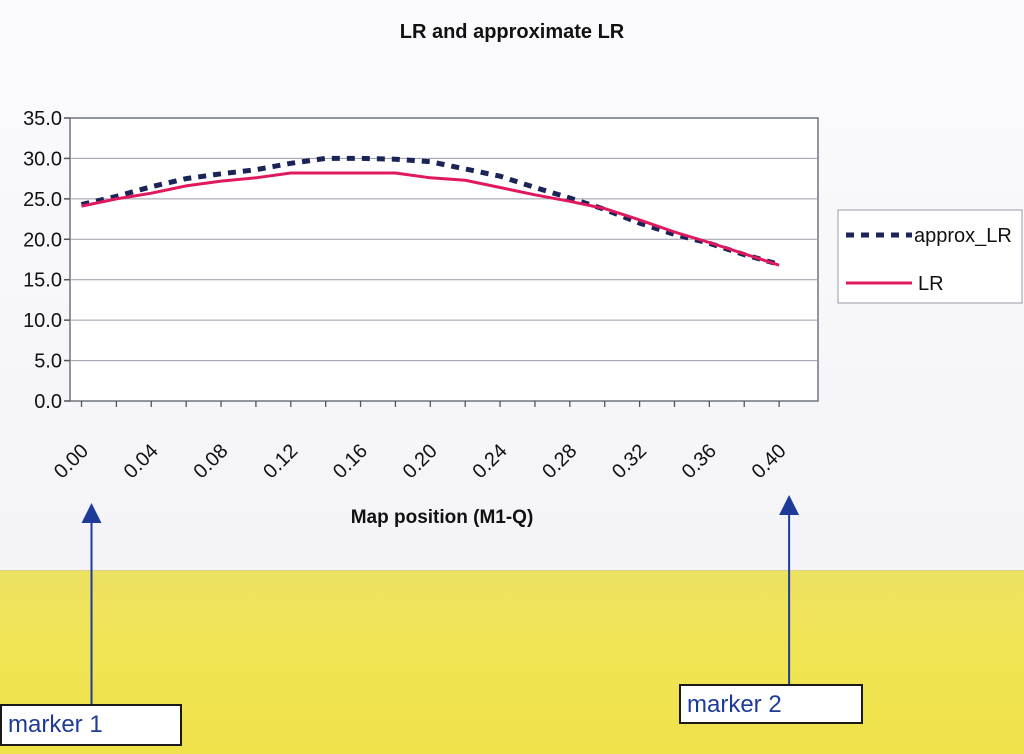 The image size is (1024, 754). I want to click on marker-2-arrow-head, so click(789, 505).